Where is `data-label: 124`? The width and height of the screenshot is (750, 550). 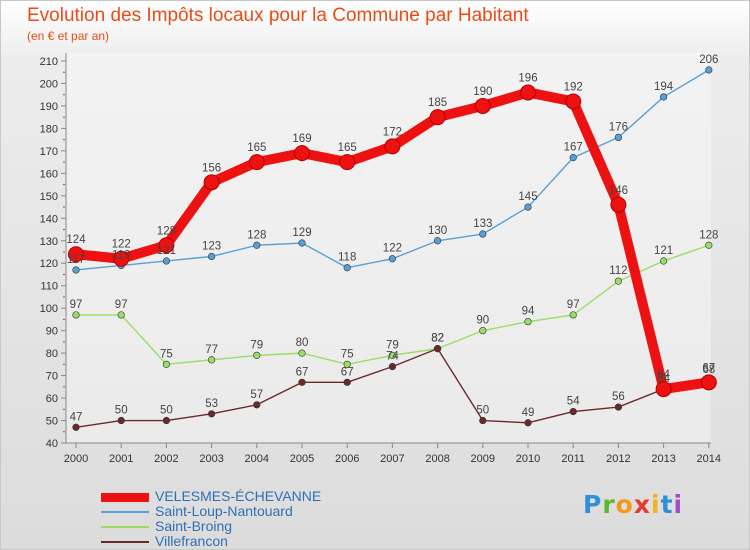
data-label: 124 is located at coordinates (76, 240).